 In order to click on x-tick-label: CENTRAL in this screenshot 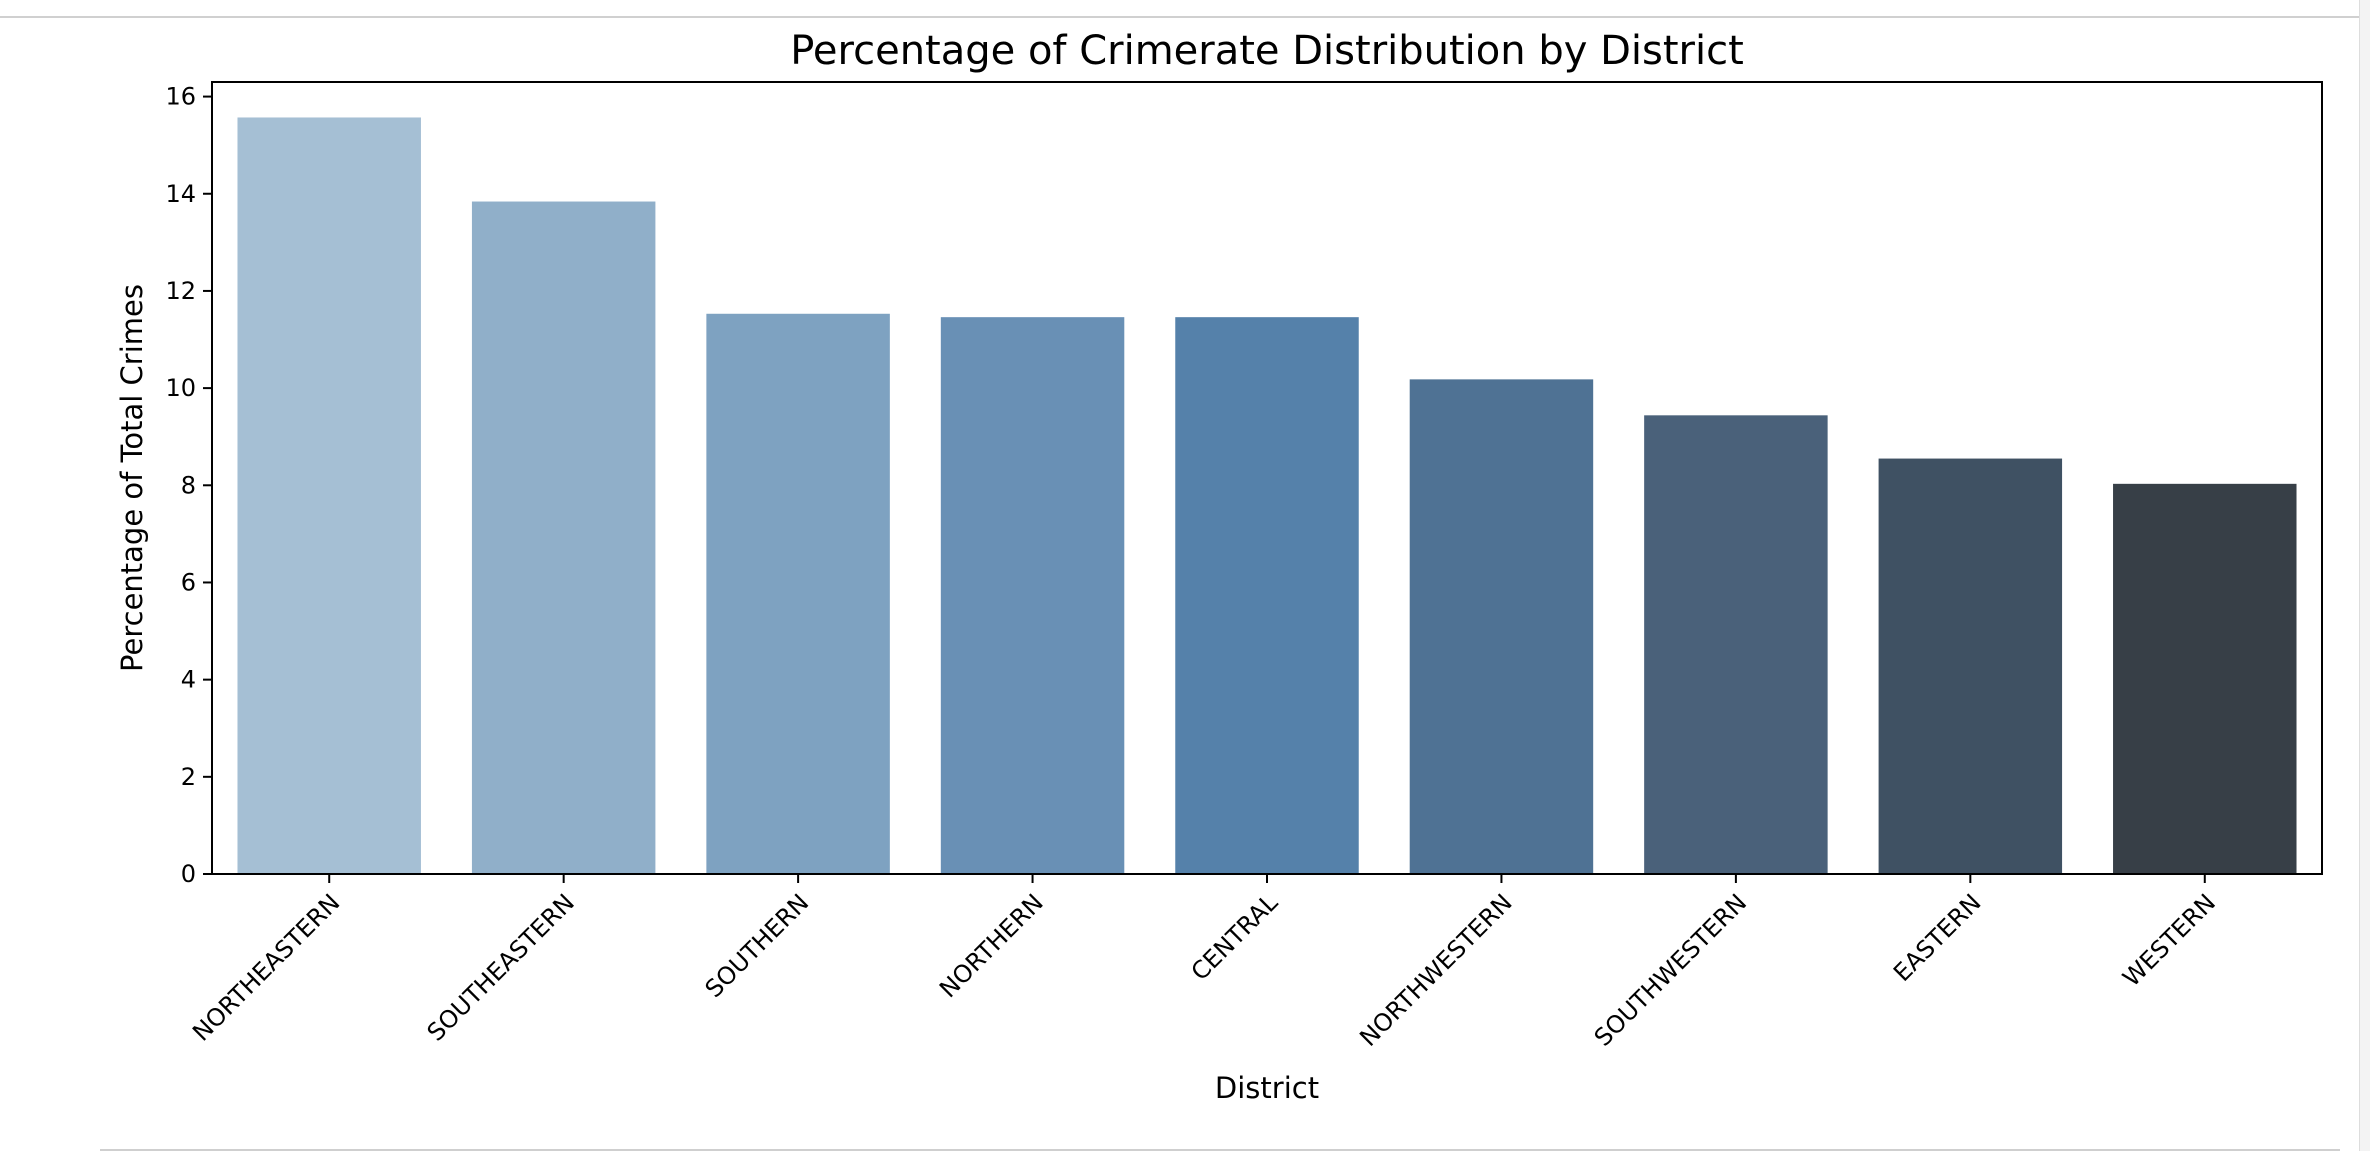, I will do `click(1235, 937)`.